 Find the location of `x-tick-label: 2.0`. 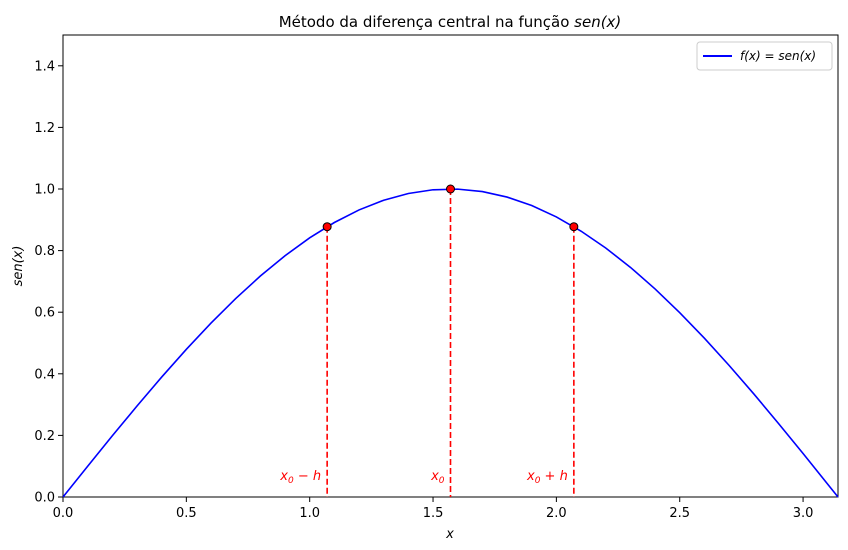

x-tick-label: 2.0 is located at coordinates (556, 513).